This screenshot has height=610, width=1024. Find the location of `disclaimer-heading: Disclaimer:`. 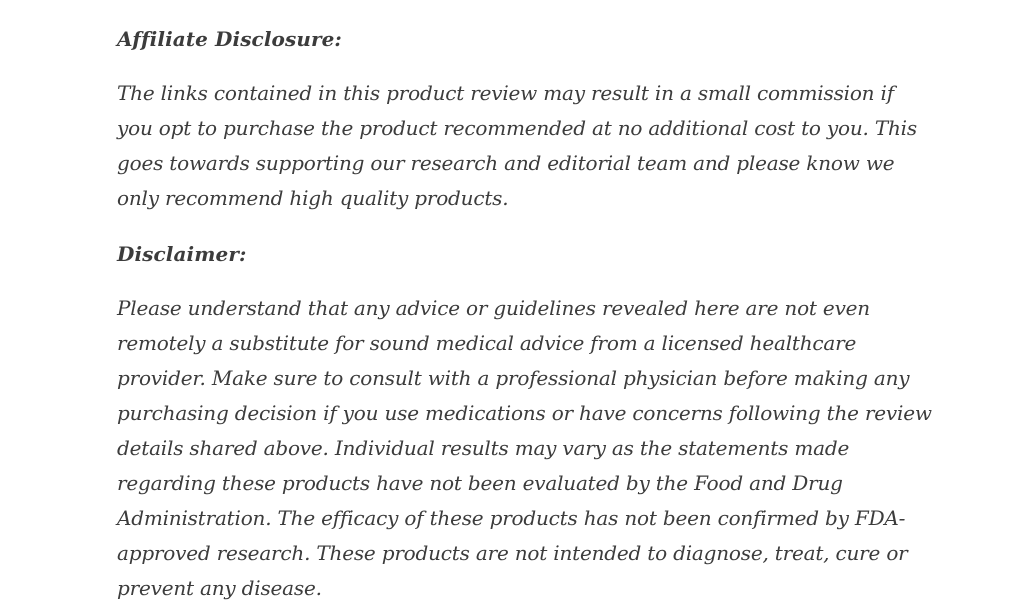

disclaimer-heading: Disclaimer: is located at coordinates (182, 254).